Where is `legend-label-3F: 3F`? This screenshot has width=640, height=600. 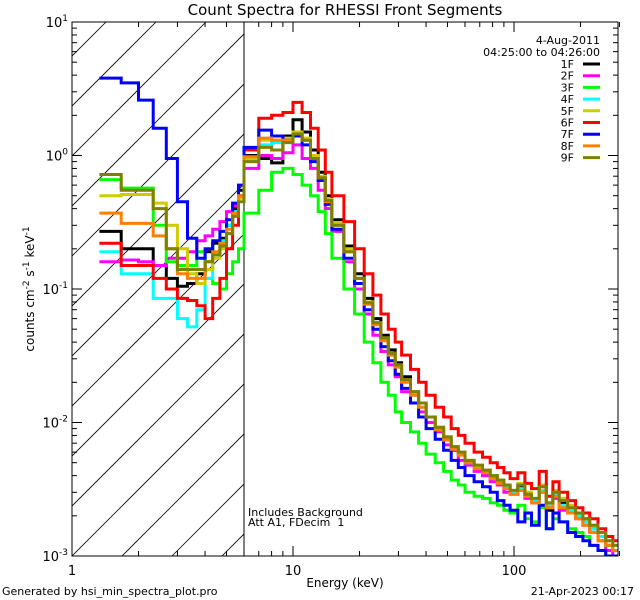 legend-label-3F: 3F is located at coordinates (567, 87).